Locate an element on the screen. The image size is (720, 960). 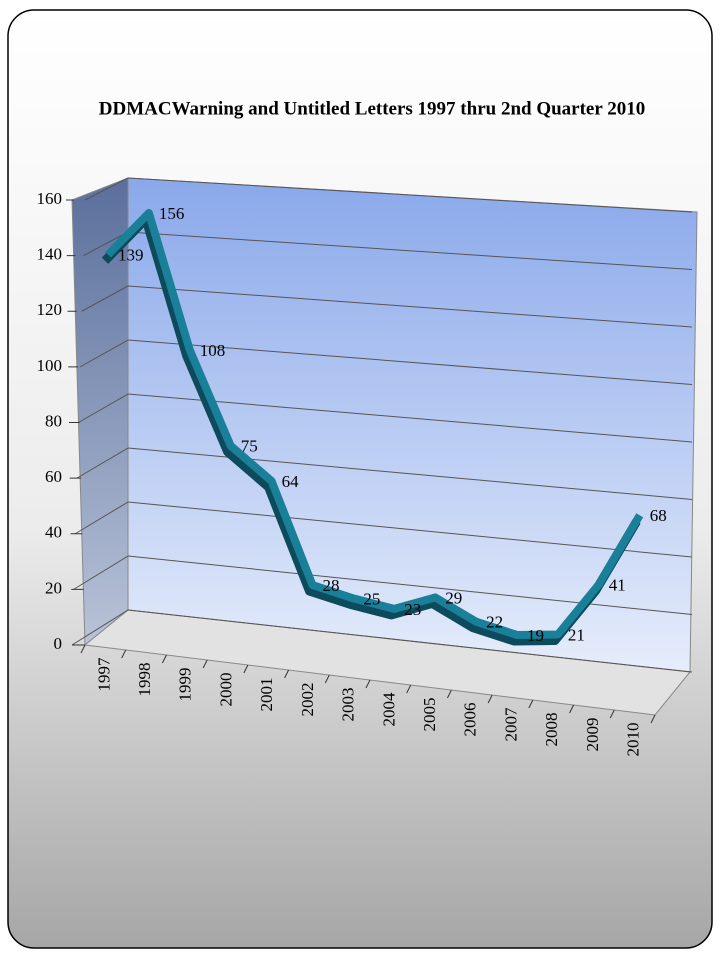
y-tick-label: 140 is located at coordinates (50, 254).